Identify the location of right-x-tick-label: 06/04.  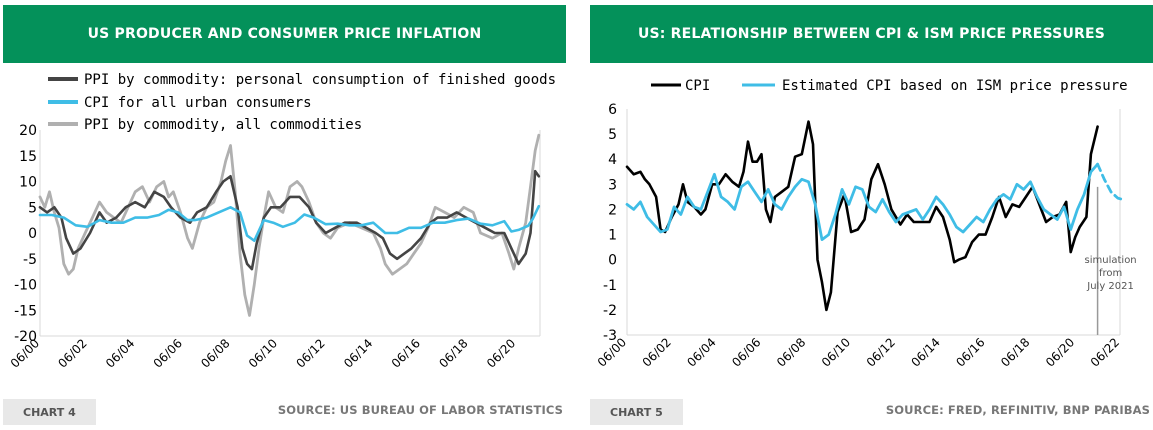
(701, 352).